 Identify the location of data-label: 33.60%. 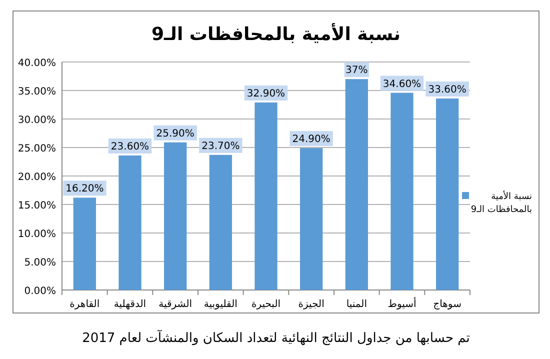
(447, 90).